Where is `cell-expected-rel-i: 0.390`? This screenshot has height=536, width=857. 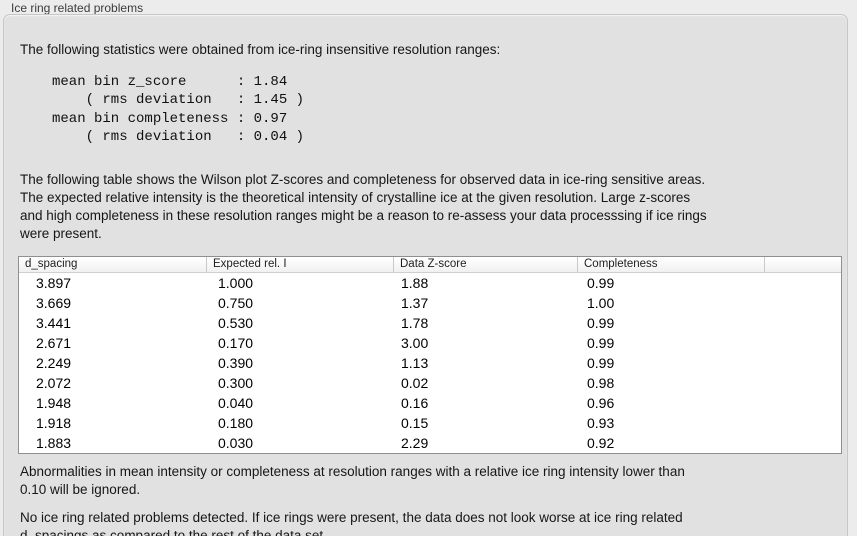
cell-expected-rel-i: 0.390 is located at coordinates (236, 363).